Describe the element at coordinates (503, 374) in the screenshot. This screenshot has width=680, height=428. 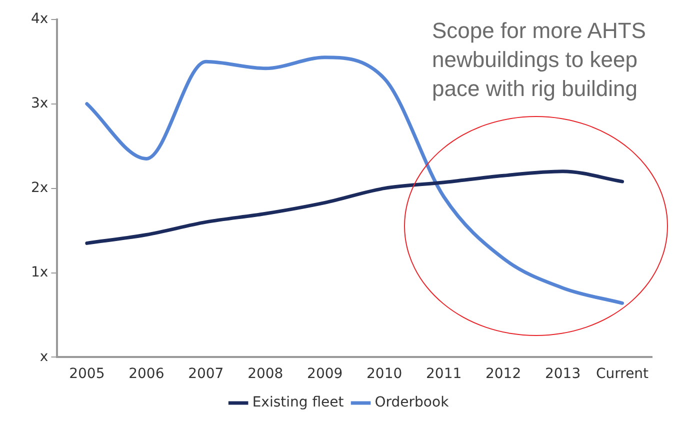
I see `x-tick-label: 2012` at that location.